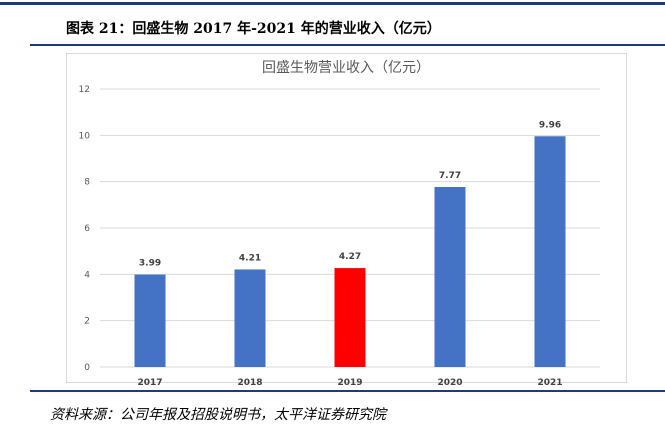 Image resolution: width=665 pixels, height=438 pixels. I want to click on y-tick-label: 10, so click(85, 136).